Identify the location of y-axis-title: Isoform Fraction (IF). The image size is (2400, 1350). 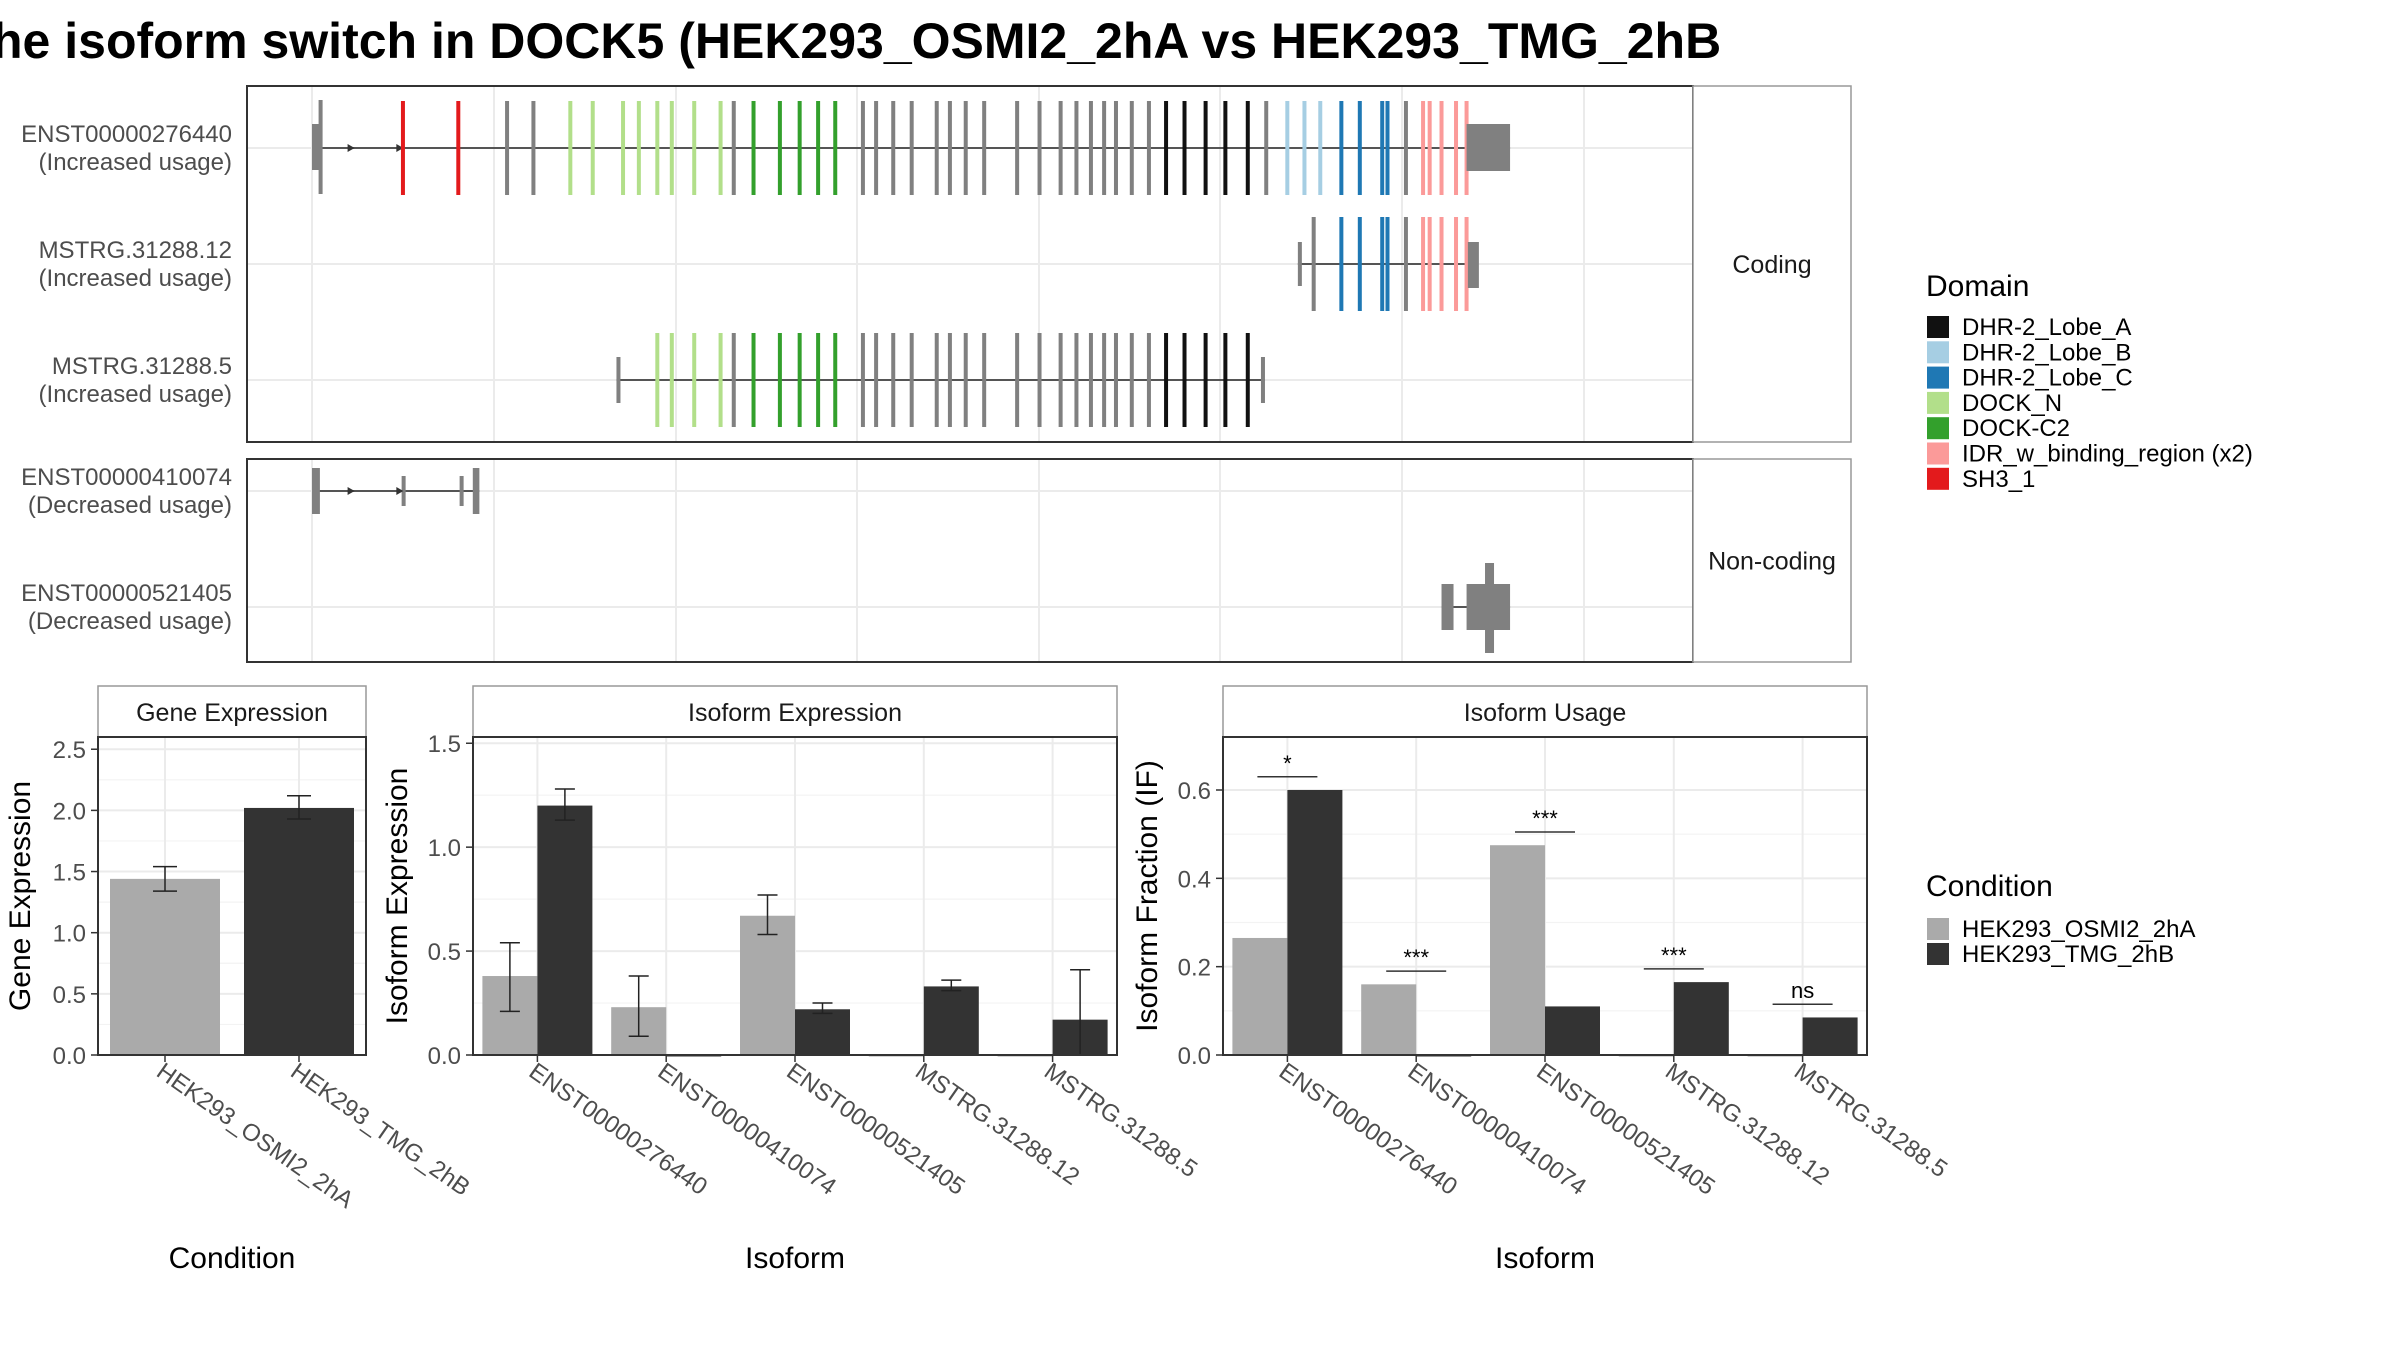
(1147, 896).